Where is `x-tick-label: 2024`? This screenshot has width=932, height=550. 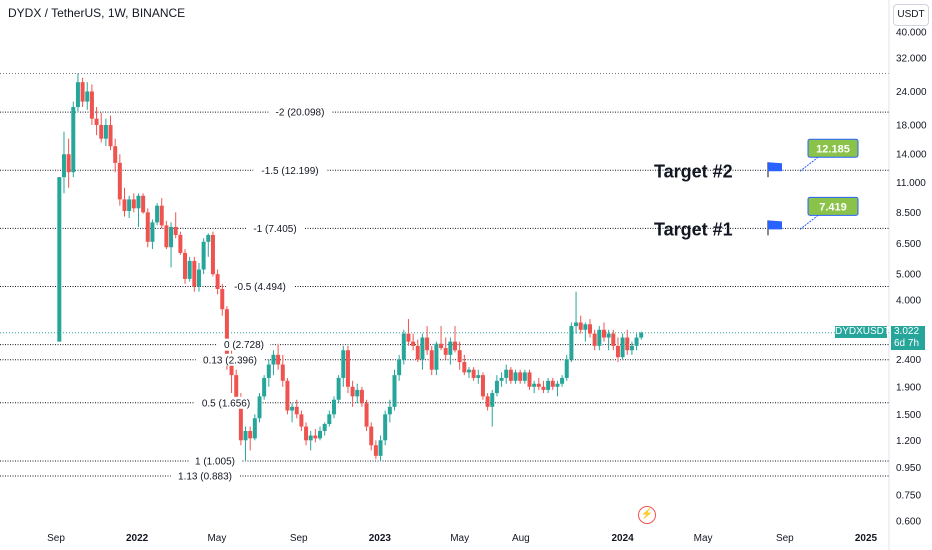 x-tick-label: 2024 is located at coordinates (622, 538).